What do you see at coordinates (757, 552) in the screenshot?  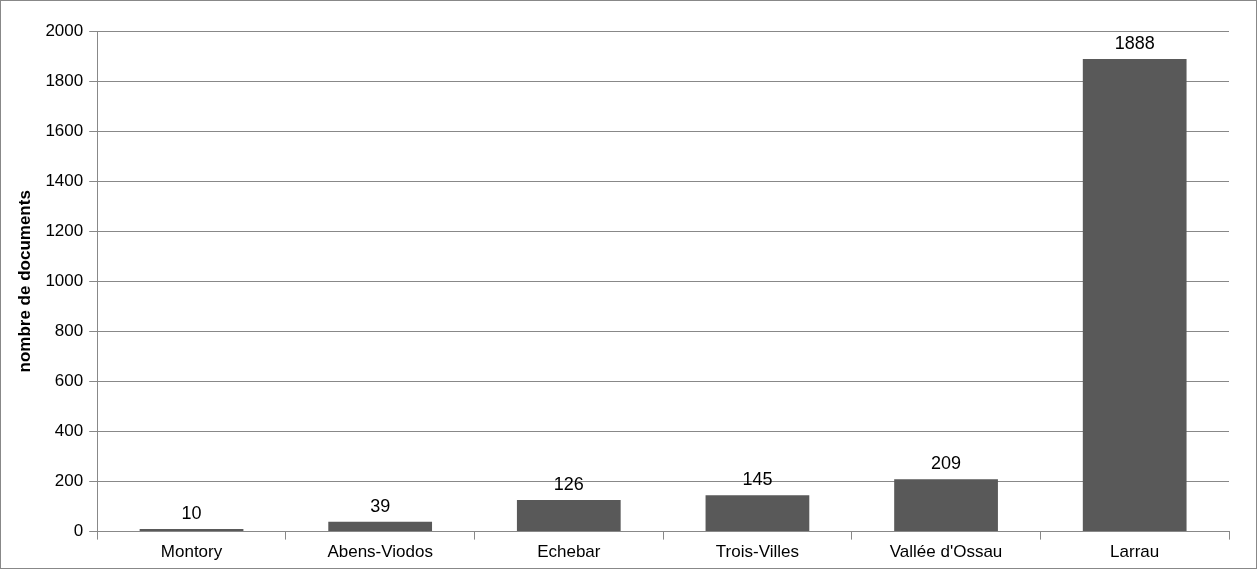 I see `x-tick-label: Trois-Villes` at bounding box center [757, 552].